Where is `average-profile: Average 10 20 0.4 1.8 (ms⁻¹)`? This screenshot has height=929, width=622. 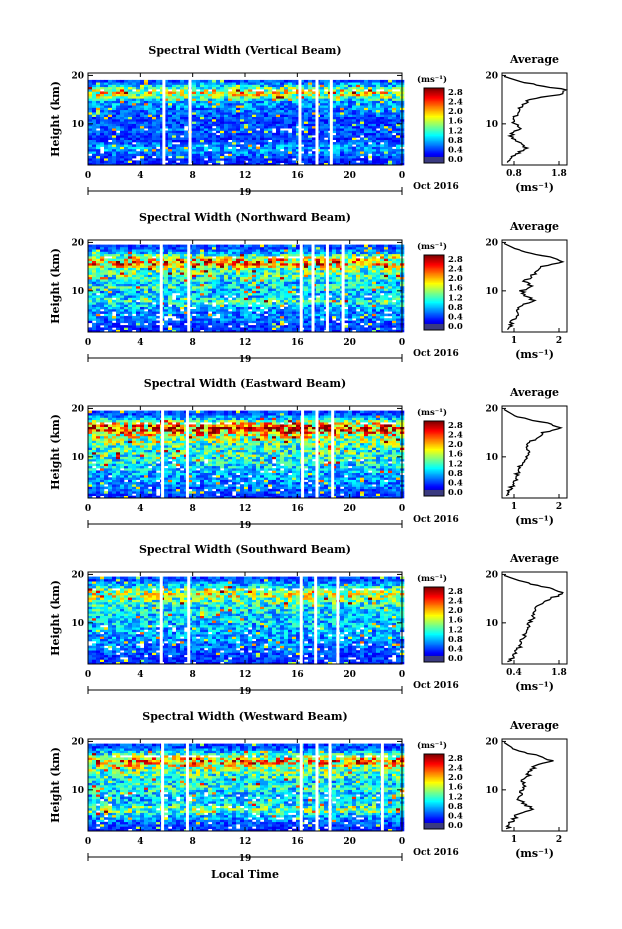 average-profile: Average 10 20 0.4 1.8 (ms⁻¹) is located at coordinates (526, 622).